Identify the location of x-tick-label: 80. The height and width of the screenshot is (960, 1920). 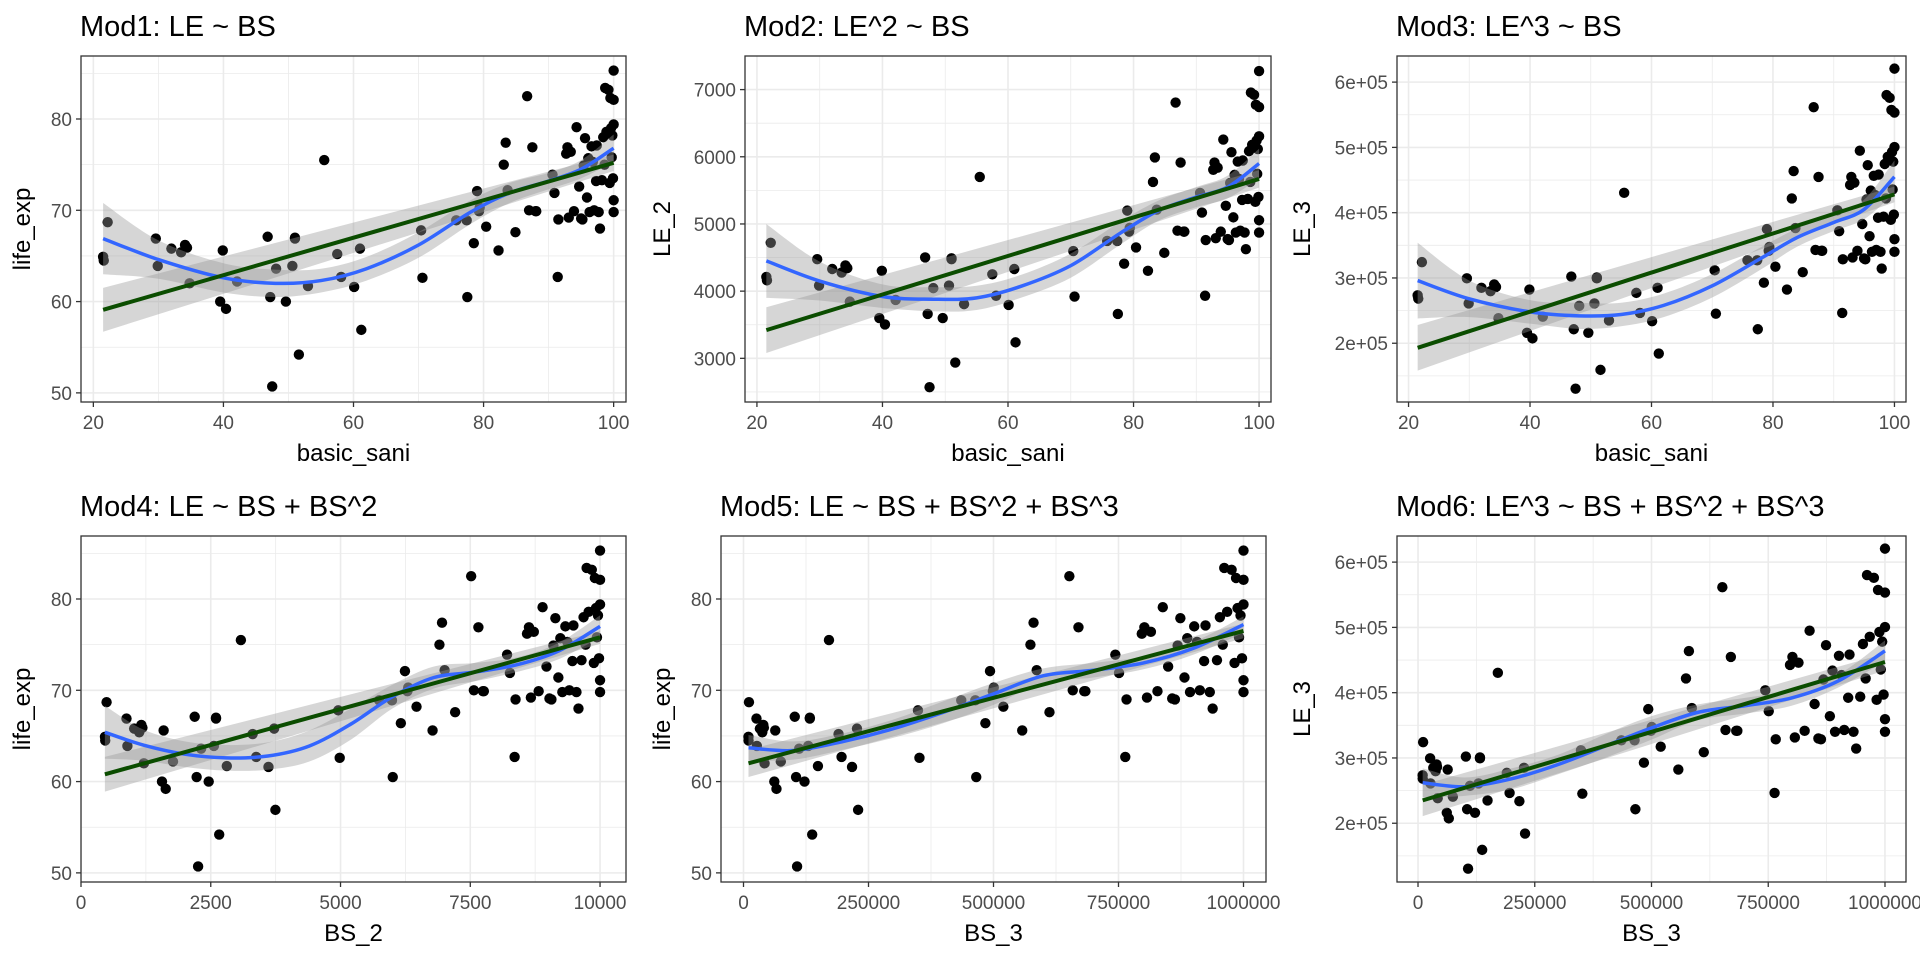
(1133, 423).